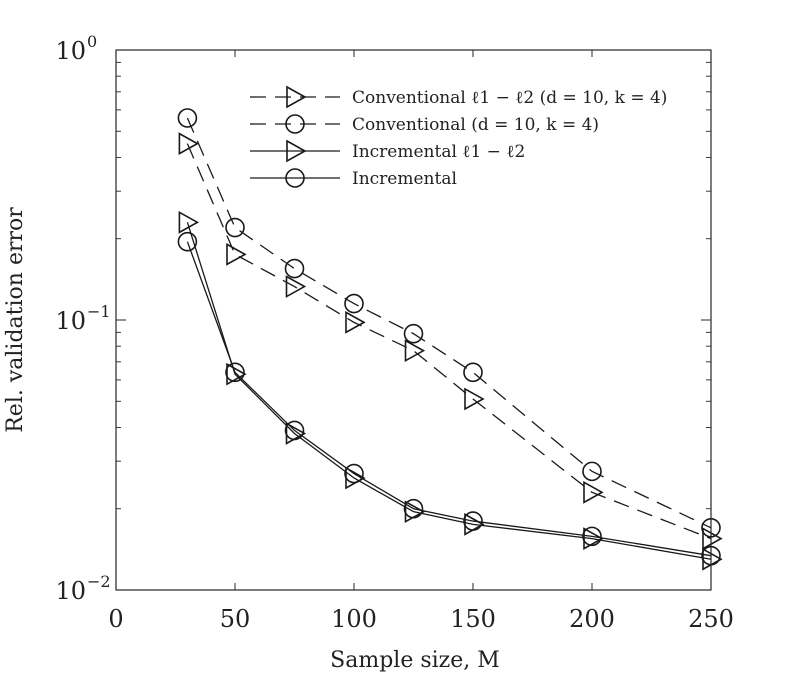  I want to click on y-tick-label: 10 −2, so click(82, 588).